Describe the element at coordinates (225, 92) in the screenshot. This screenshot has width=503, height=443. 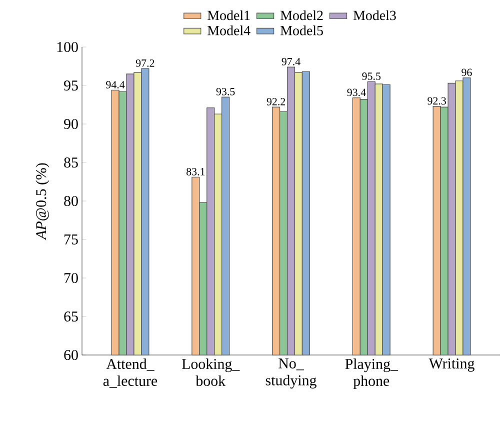
I see `data-label: 93.5` at that location.